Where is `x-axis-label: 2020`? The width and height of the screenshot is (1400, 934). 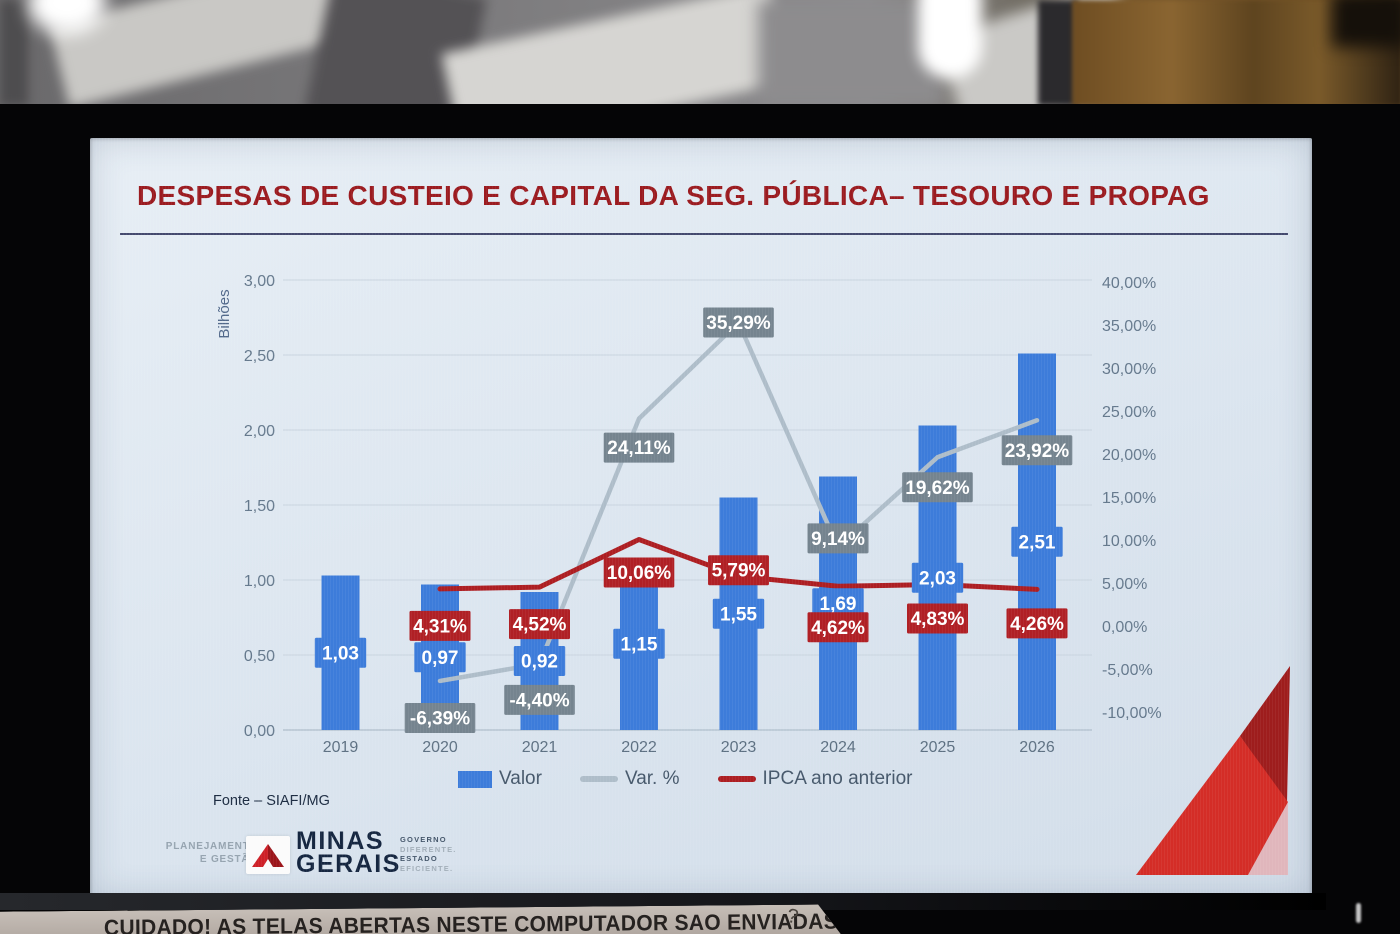 x-axis-label: 2020 is located at coordinates (440, 747).